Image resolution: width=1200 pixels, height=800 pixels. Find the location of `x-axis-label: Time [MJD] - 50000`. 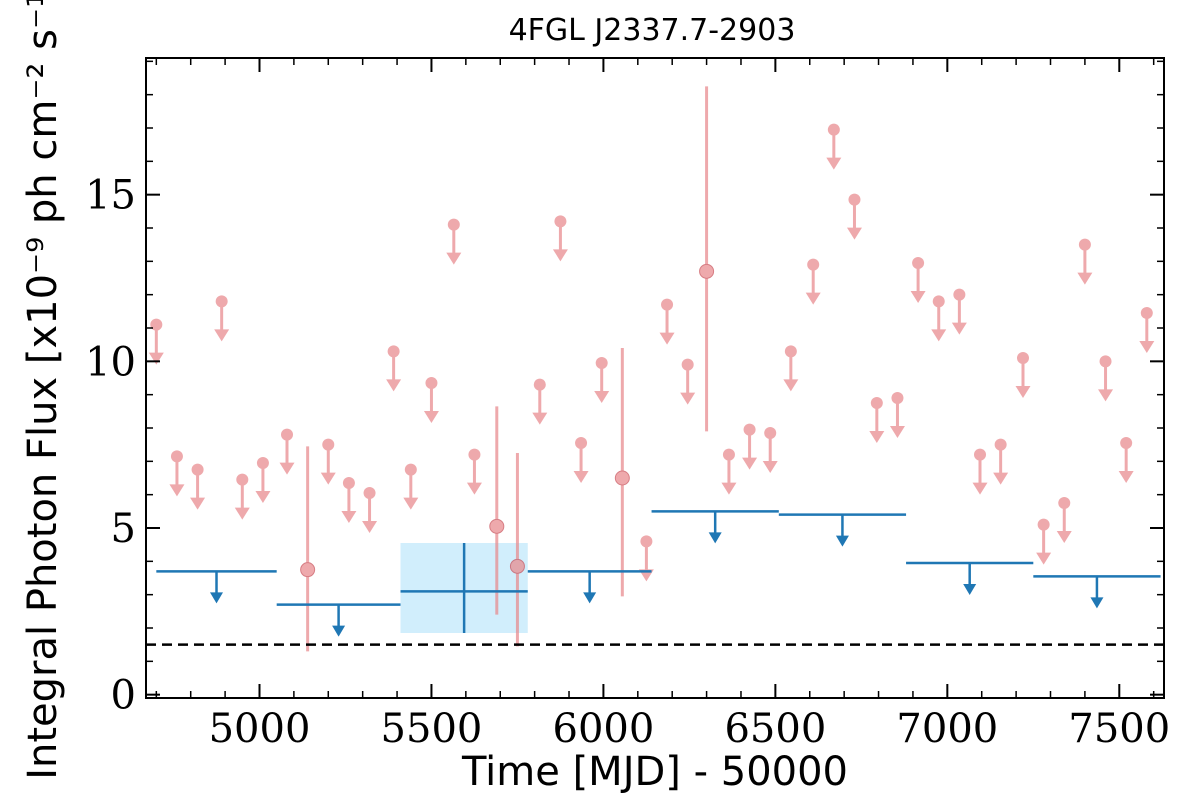

x-axis-label: Time [MJD] - 50000 is located at coordinates (654, 772).